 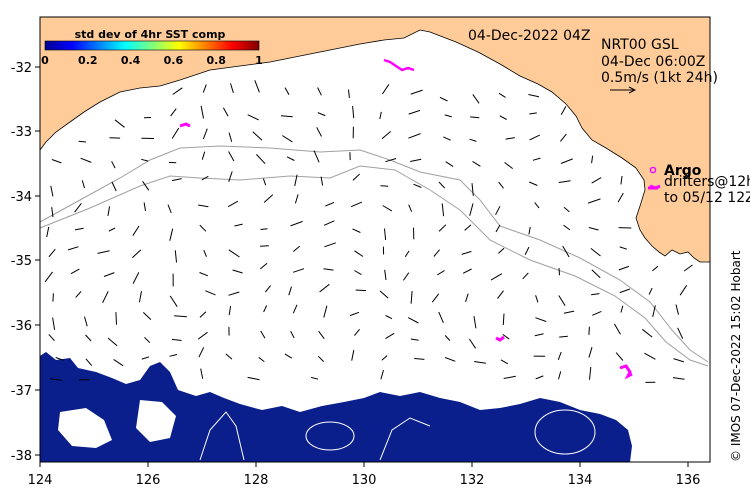 What do you see at coordinates (21, 68) in the screenshot?
I see `y-tick-label: -32` at bounding box center [21, 68].